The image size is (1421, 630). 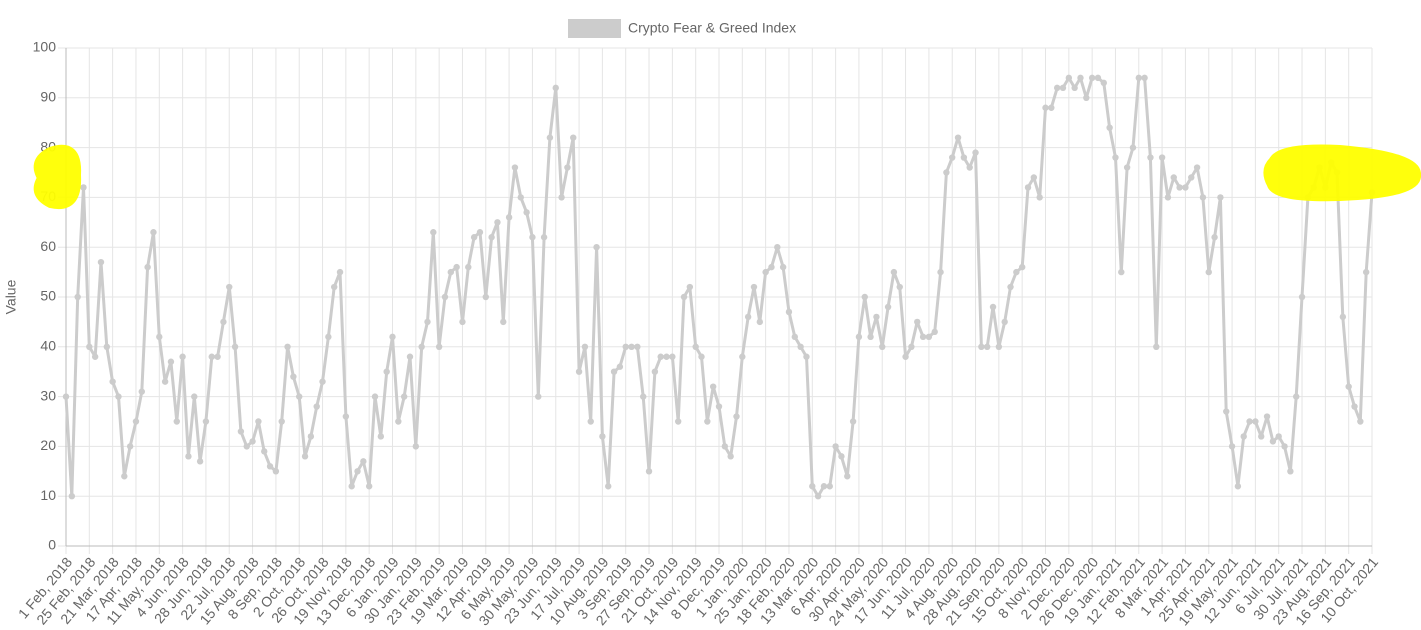 What do you see at coordinates (48, 97) in the screenshot?
I see `y-tick-label: 90` at bounding box center [48, 97].